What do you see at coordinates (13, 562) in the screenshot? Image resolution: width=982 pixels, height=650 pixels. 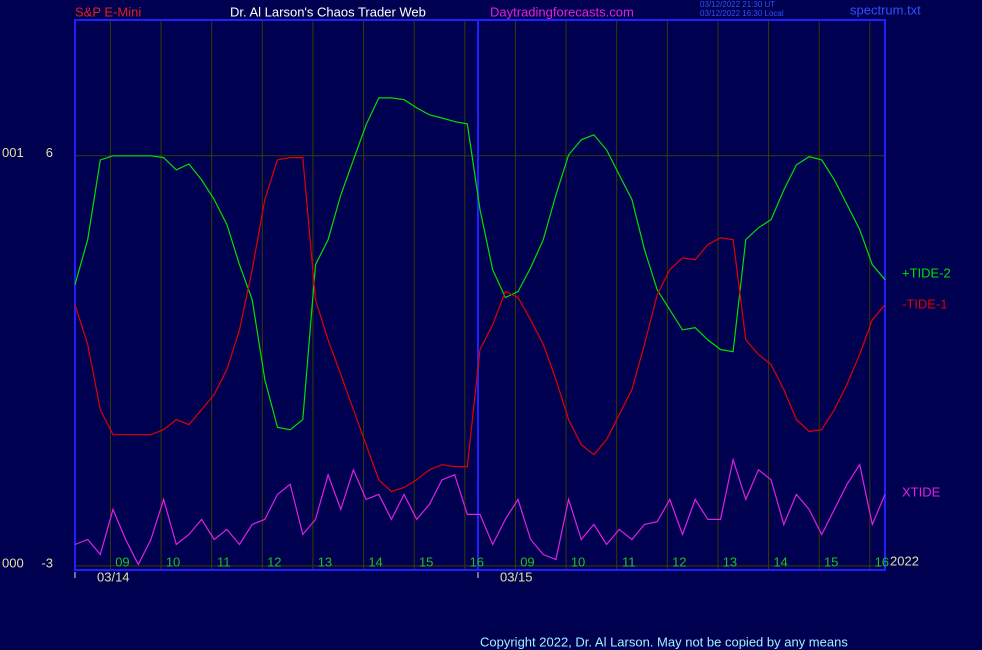 I see `y-tick-prefix: 000` at bounding box center [13, 562].